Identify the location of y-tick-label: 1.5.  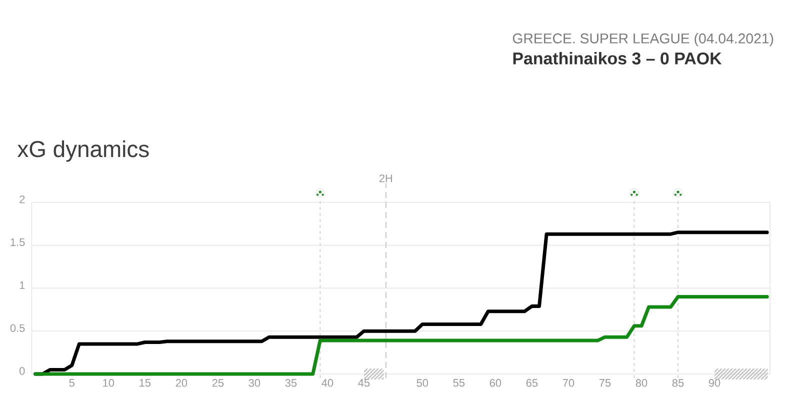
(17, 242).